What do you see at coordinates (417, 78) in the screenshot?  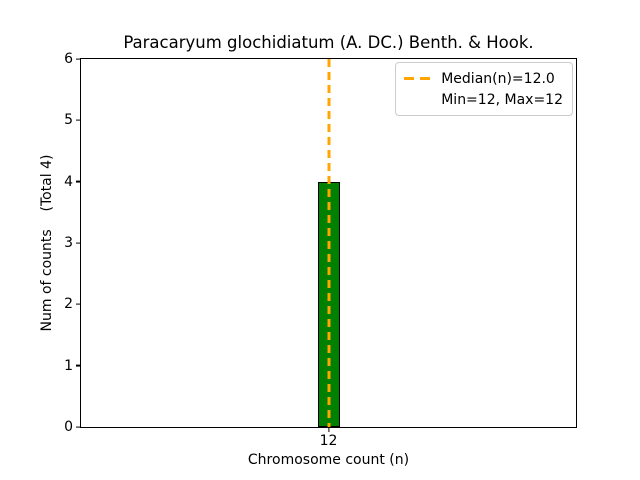 I see `median-dashed-line-sample` at bounding box center [417, 78].